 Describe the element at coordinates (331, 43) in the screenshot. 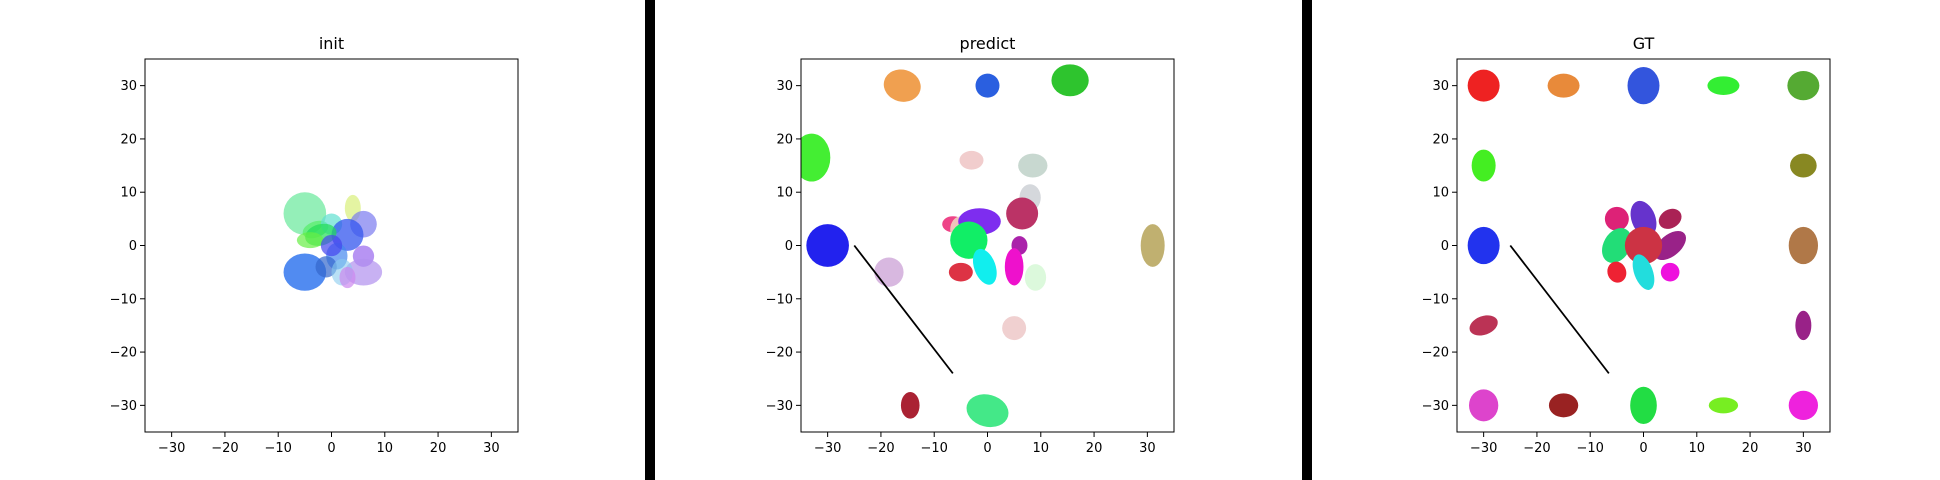

I see `chart-title: init` at that location.